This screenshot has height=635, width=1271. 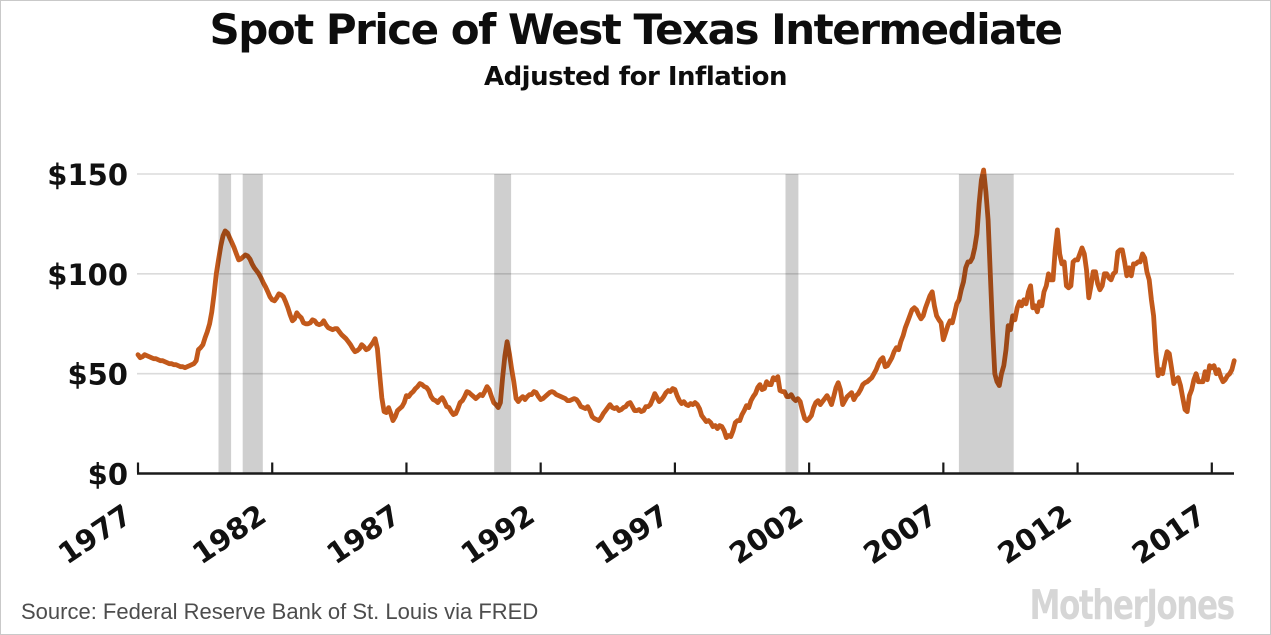 I want to click on x-tick-label-1987: 1987, so click(x=363, y=534).